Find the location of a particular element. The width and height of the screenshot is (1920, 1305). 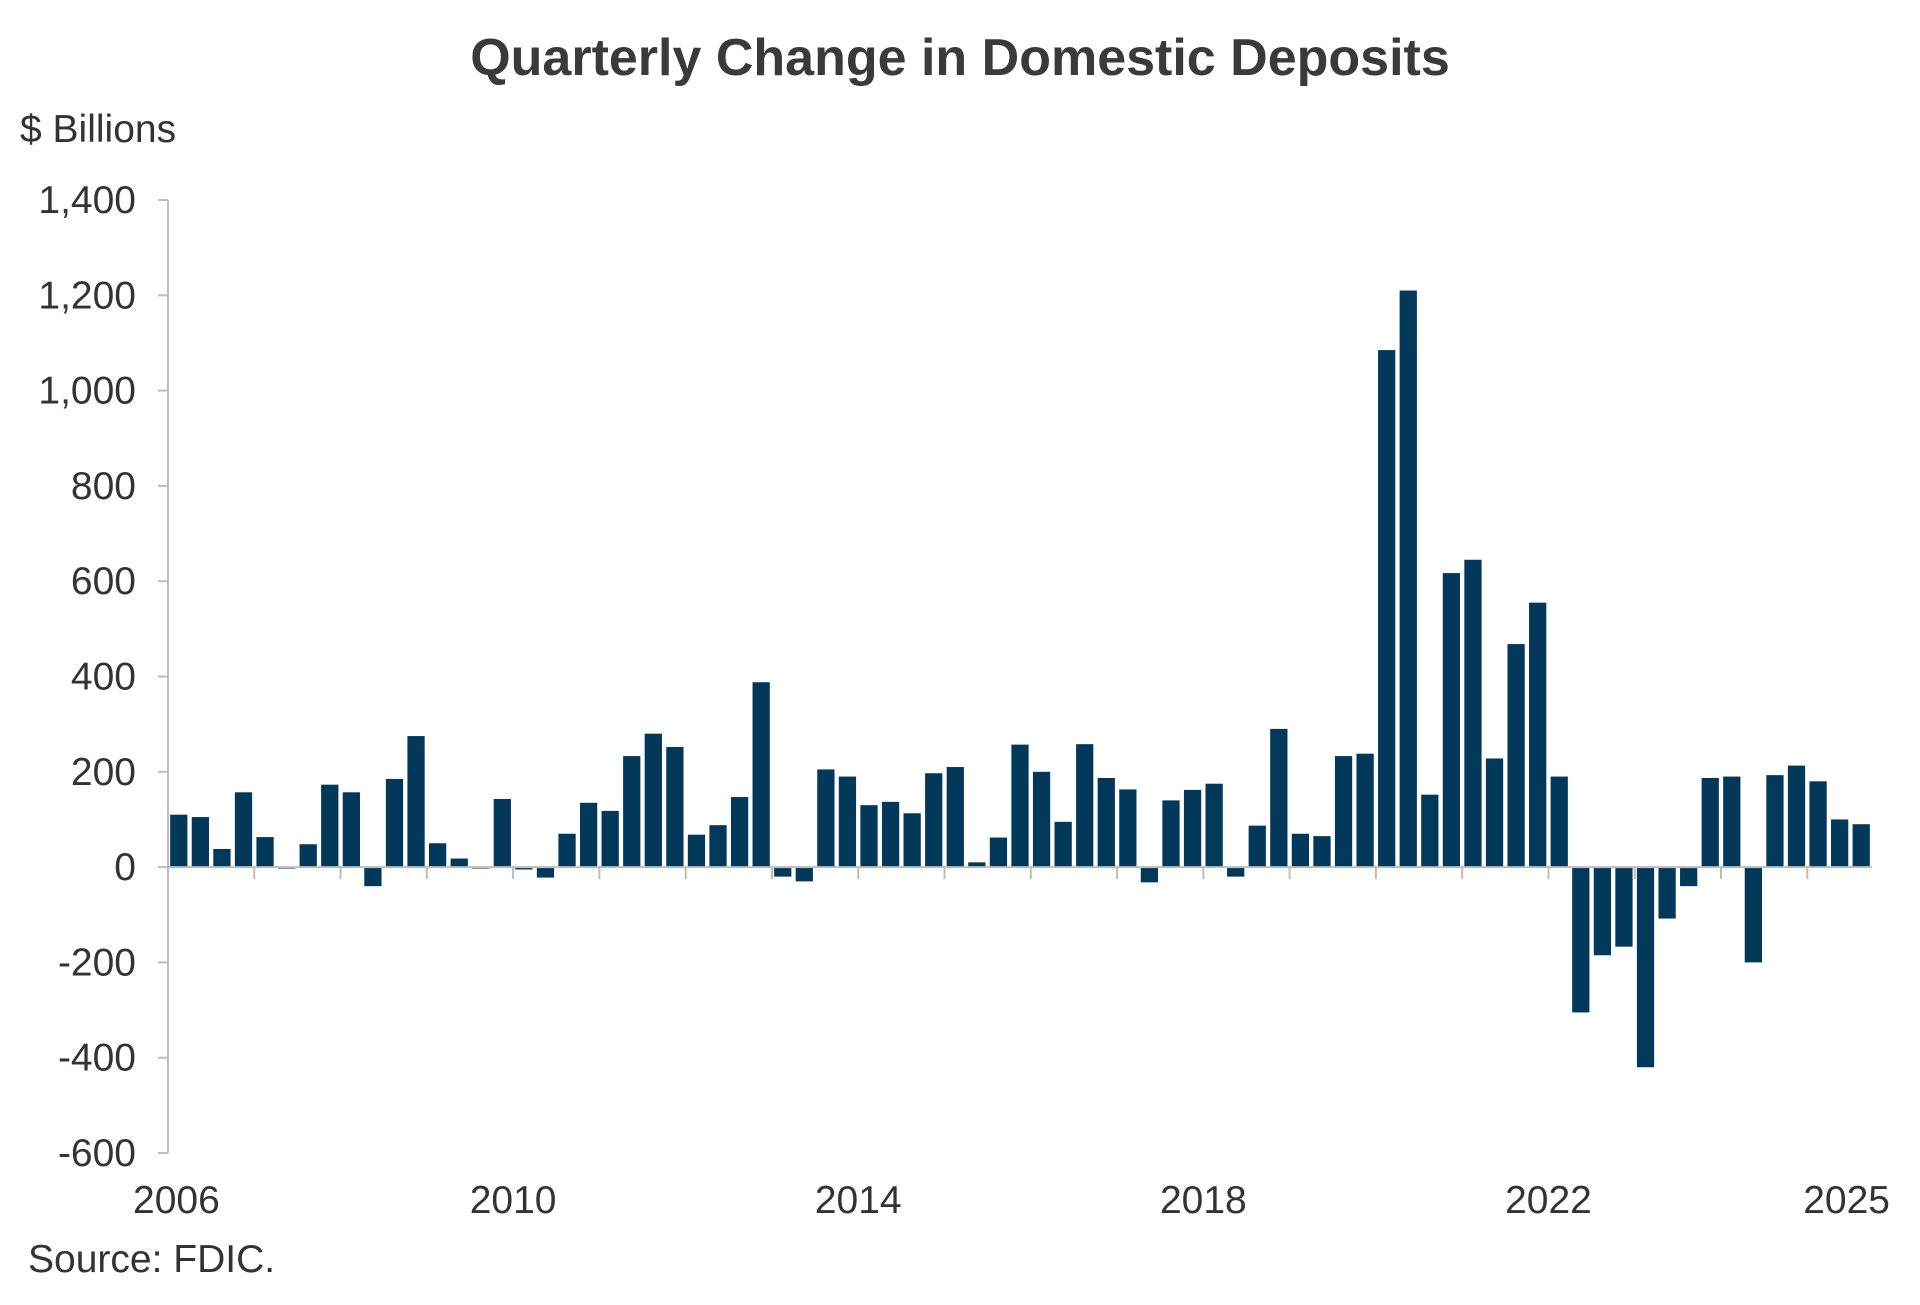

bar-2014Q3 is located at coordinates (912, 840).